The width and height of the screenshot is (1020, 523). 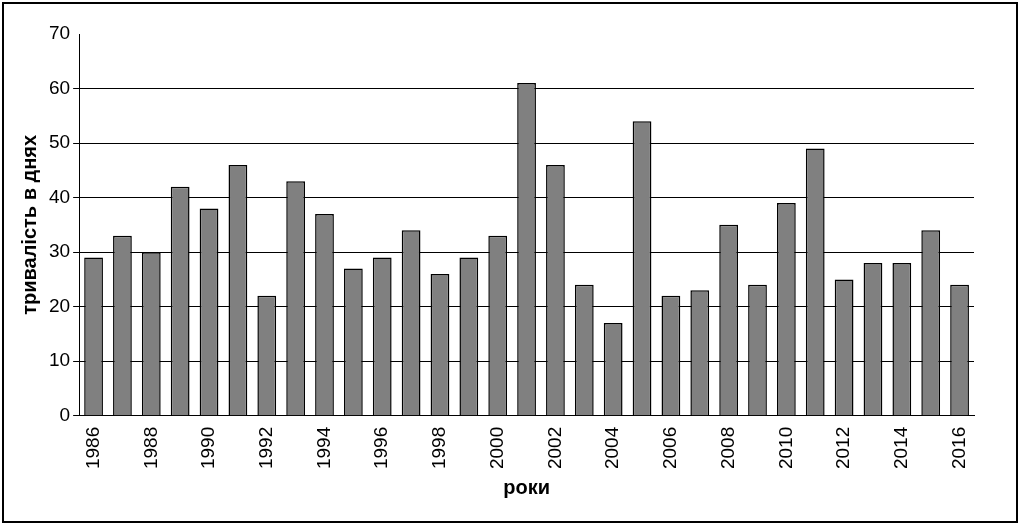 What do you see at coordinates (59, 33) in the screenshot?
I see `y-tick-label: 70` at bounding box center [59, 33].